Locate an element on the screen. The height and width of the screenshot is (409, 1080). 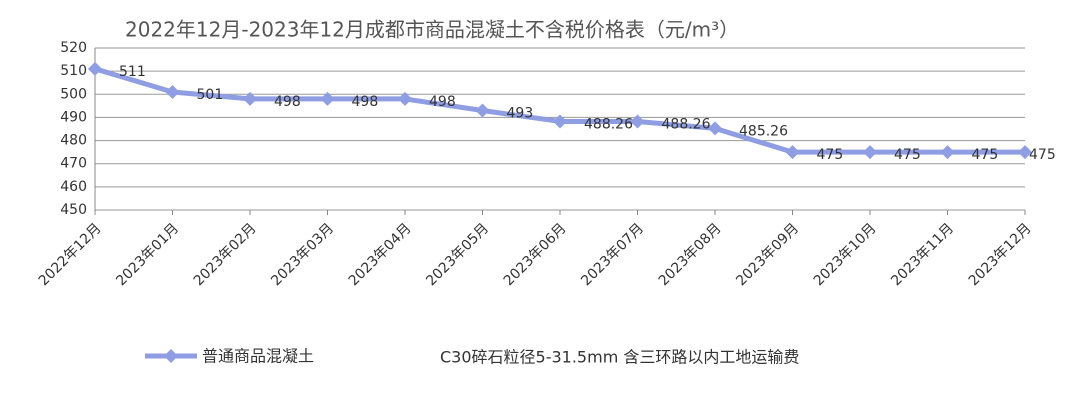
x-tick-label: 2023年07月 is located at coordinates (612, 254).